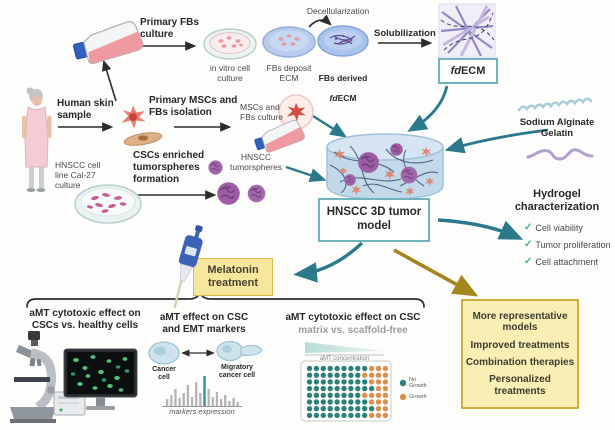  What do you see at coordinates (353, 330) in the screenshot?
I see `panel3-title-gray: matrix vs. scaffold-free` at bounding box center [353, 330].